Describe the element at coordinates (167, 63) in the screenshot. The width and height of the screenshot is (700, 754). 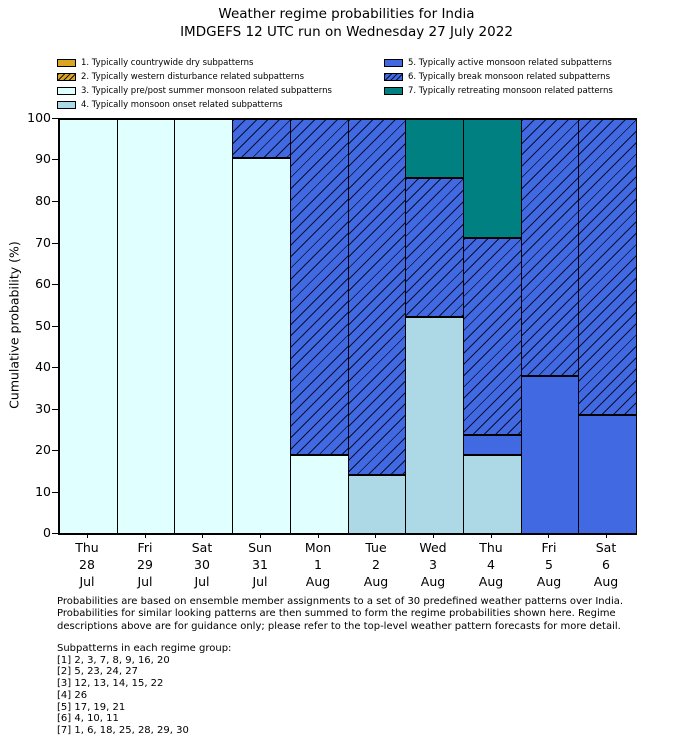
I see `legend-item-label: 1. Typically countrywide dry subpatterns` at that location.